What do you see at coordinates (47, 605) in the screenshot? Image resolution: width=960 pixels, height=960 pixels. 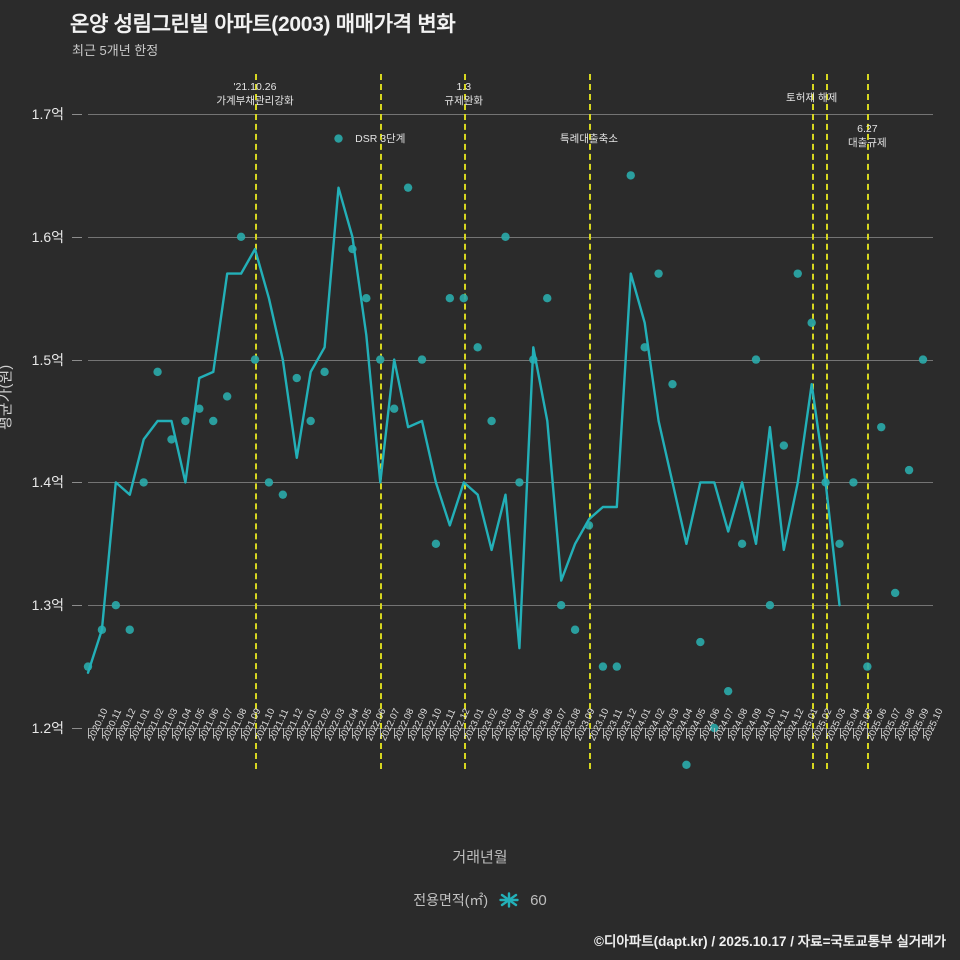 I see `y-axis-tick-label: 1.3억` at bounding box center [47, 605].